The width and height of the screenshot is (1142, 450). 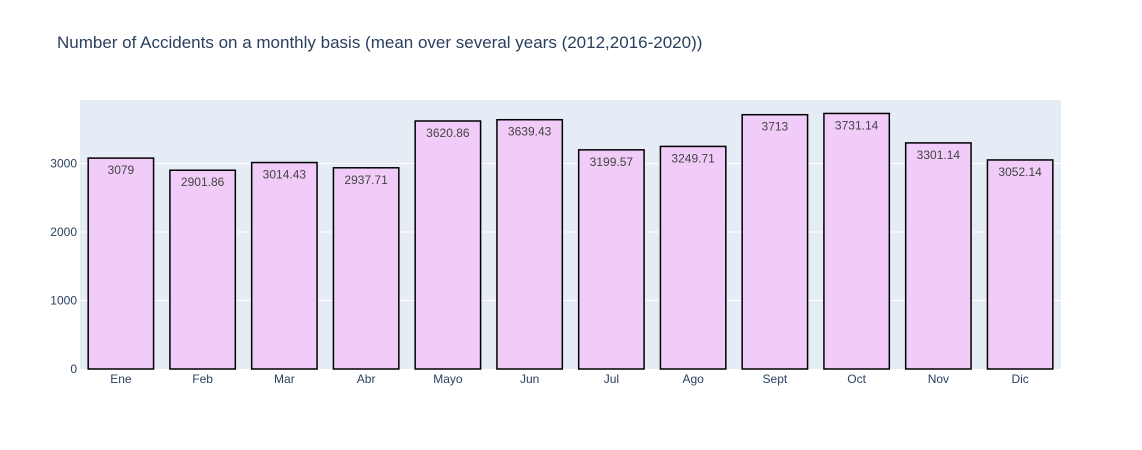 I want to click on bar-feb, so click(x=203, y=269).